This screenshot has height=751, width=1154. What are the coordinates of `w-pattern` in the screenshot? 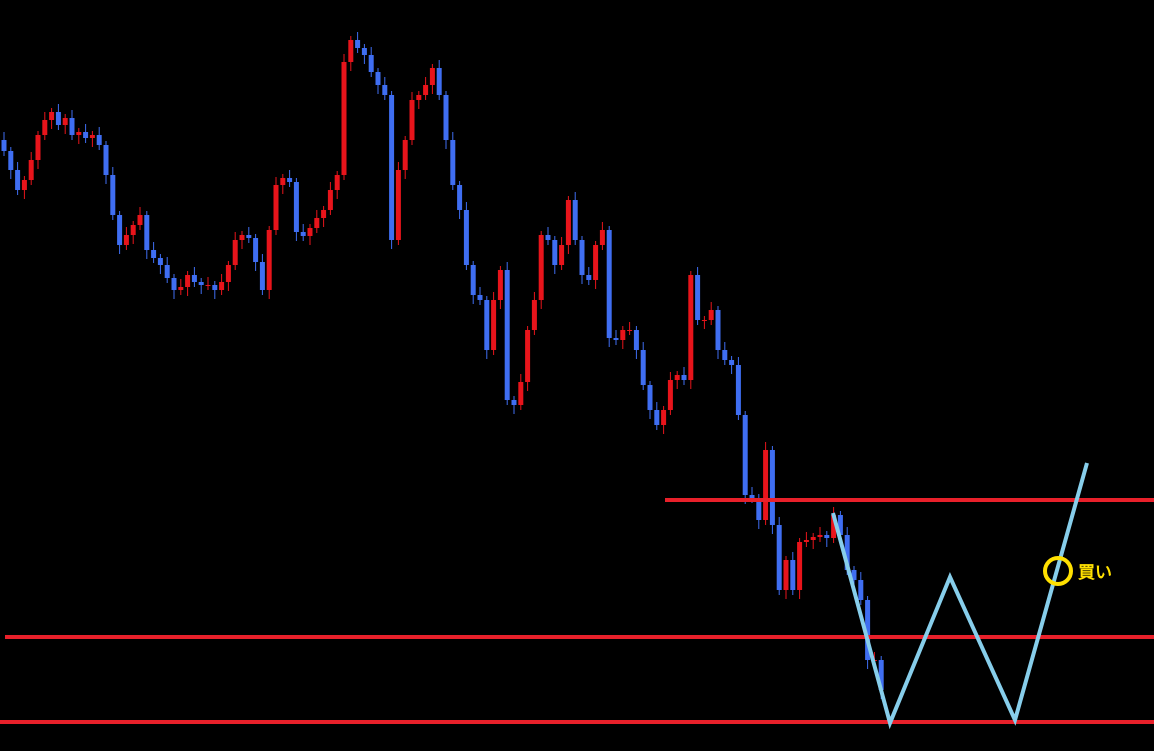 It's located at (960, 596).